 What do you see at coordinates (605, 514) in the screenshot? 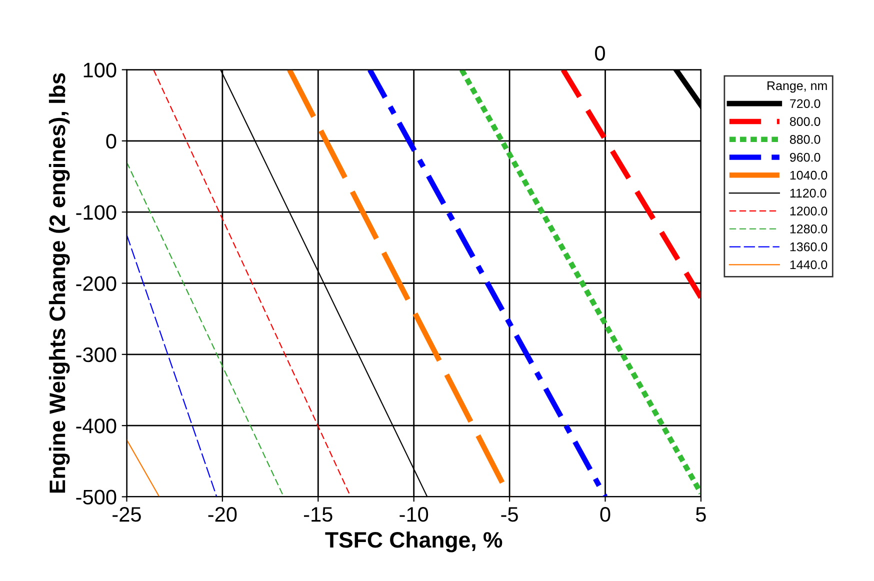
I see `x-tick-label: 0` at bounding box center [605, 514].